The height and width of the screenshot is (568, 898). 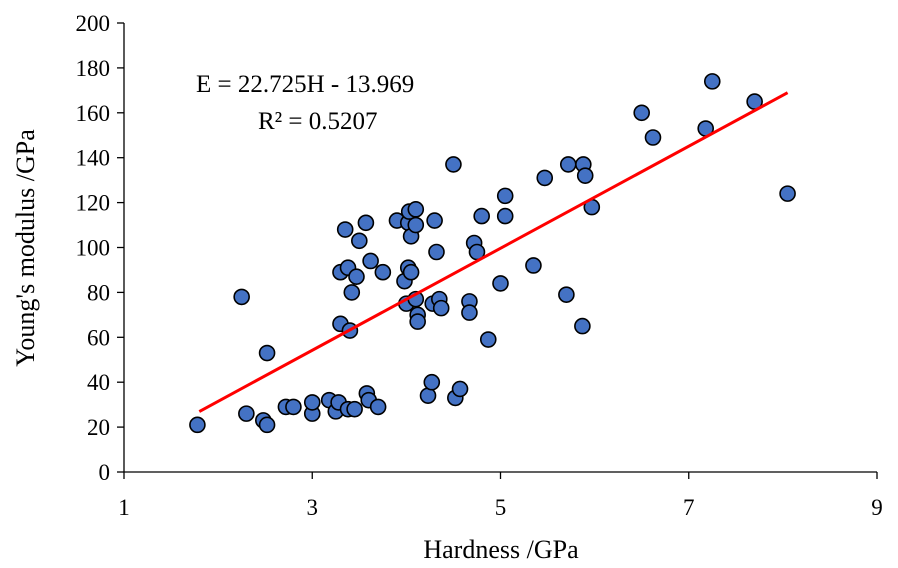 What do you see at coordinates (98, 337) in the screenshot?
I see `y-tick-label: 60` at bounding box center [98, 337].